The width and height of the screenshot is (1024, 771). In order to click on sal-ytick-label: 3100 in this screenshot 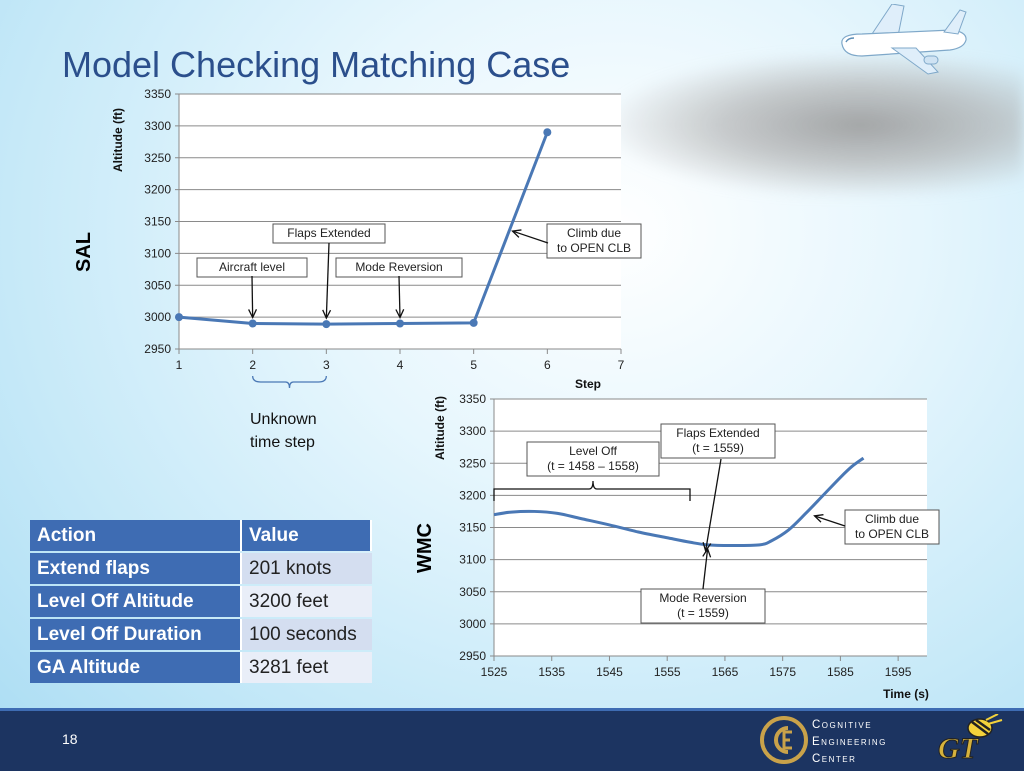, I will do `click(157, 253)`.